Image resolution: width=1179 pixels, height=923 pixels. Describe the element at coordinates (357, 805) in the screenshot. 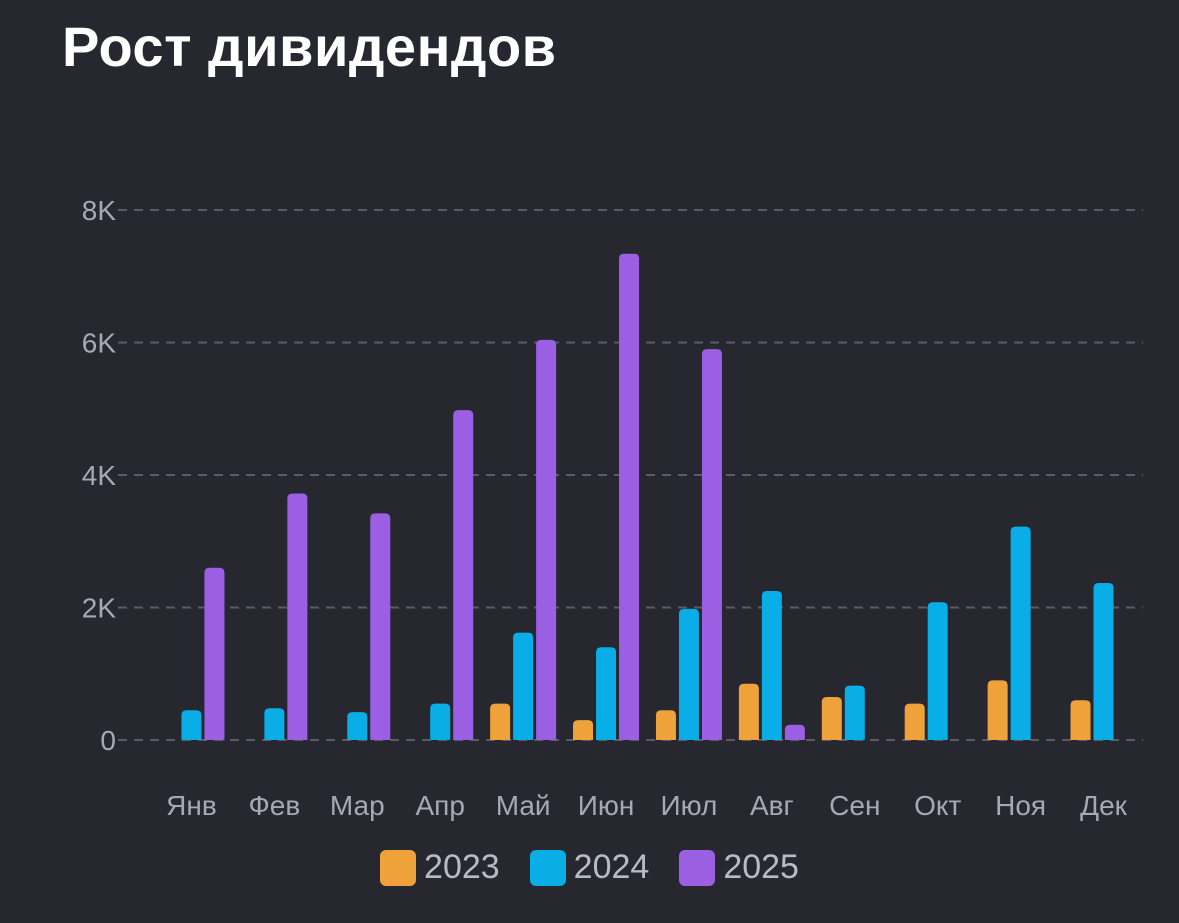

I see `x-tick-label: Мар` at that location.